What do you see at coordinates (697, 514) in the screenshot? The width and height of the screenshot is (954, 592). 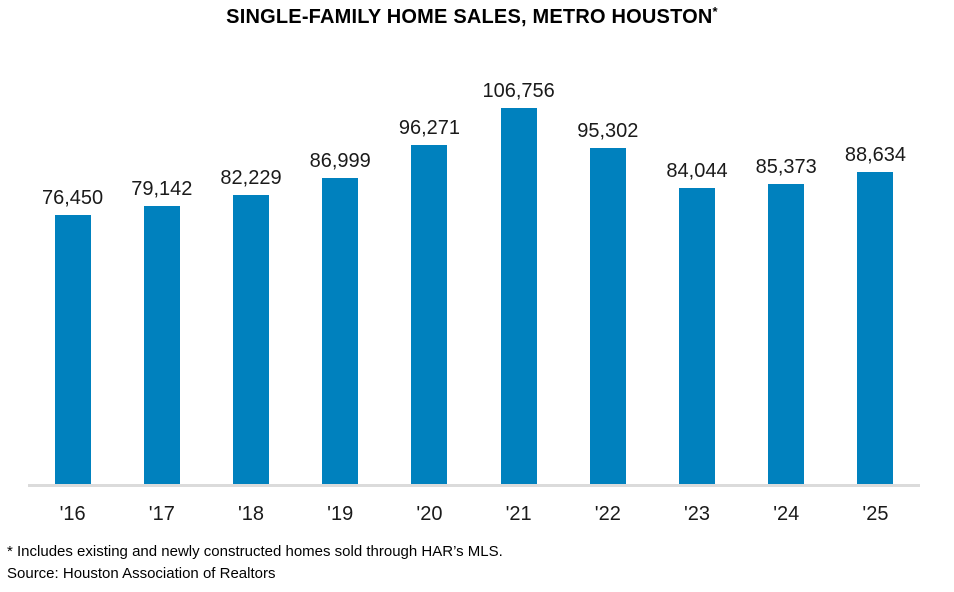 I see `x-axis-label: '23` at bounding box center [697, 514].